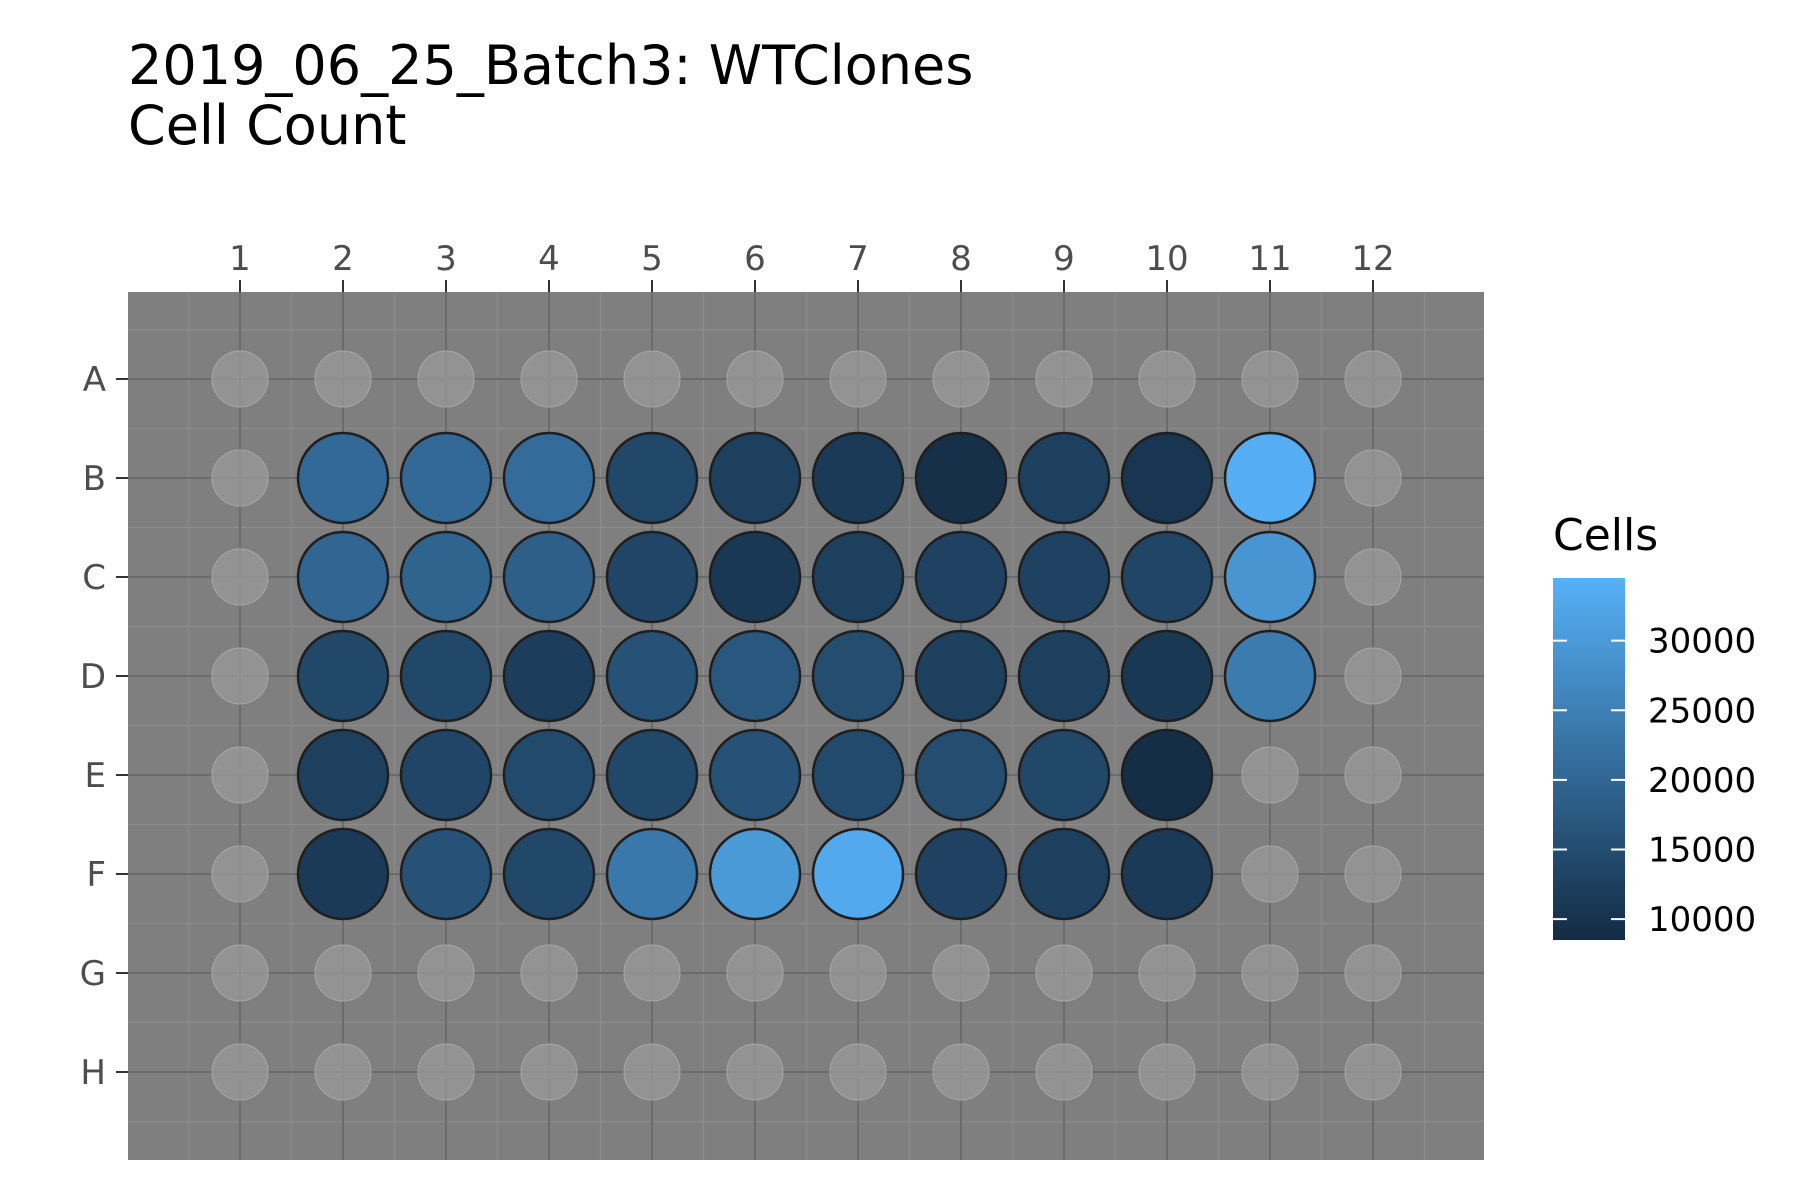 This screenshot has height=1200, width=1800. What do you see at coordinates (95, 776) in the screenshot?
I see `y-tick-label: E` at bounding box center [95, 776].